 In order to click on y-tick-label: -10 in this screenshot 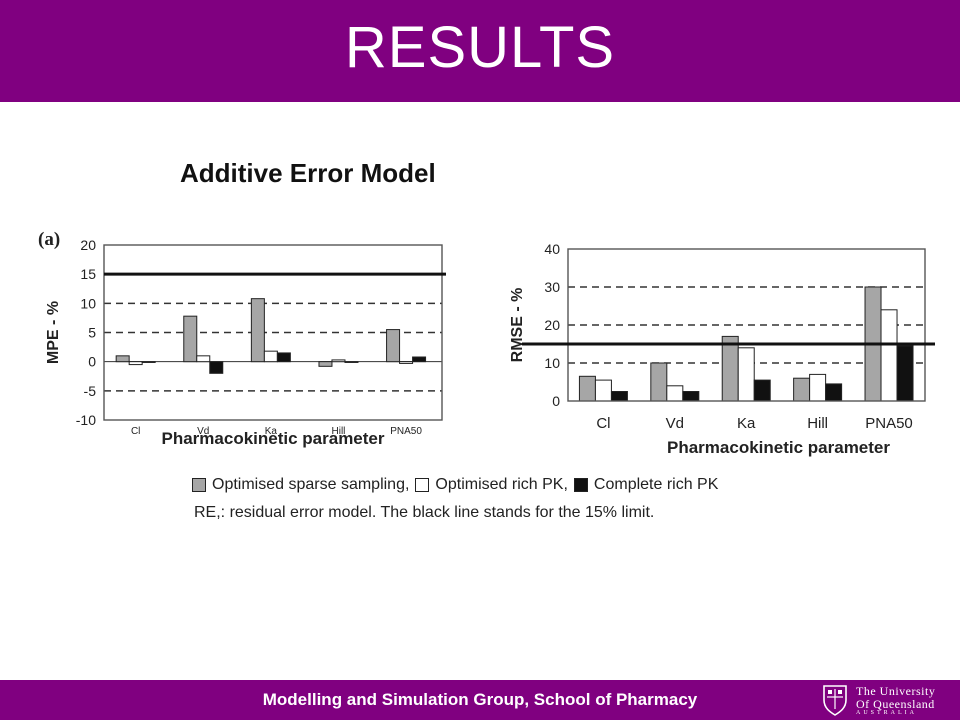, I will do `click(86, 420)`.